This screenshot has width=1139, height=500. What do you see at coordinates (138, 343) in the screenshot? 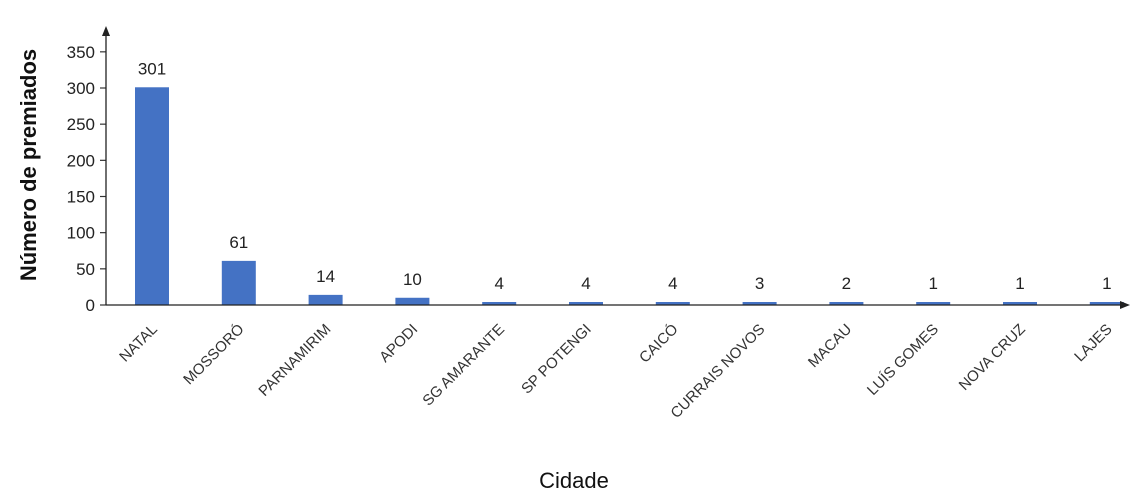
I see `category-label: NATAL` at bounding box center [138, 343].